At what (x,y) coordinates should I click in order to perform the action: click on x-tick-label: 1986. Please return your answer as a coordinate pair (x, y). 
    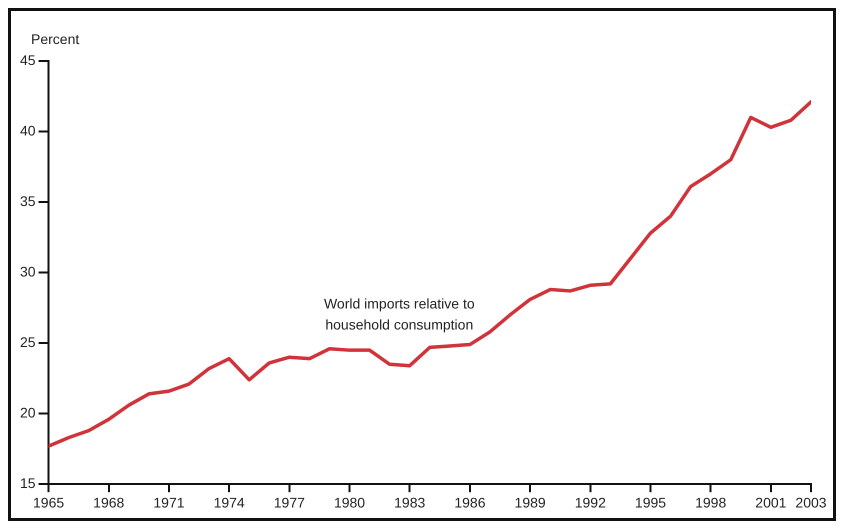
    Looking at the image, I should click on (470, 502).